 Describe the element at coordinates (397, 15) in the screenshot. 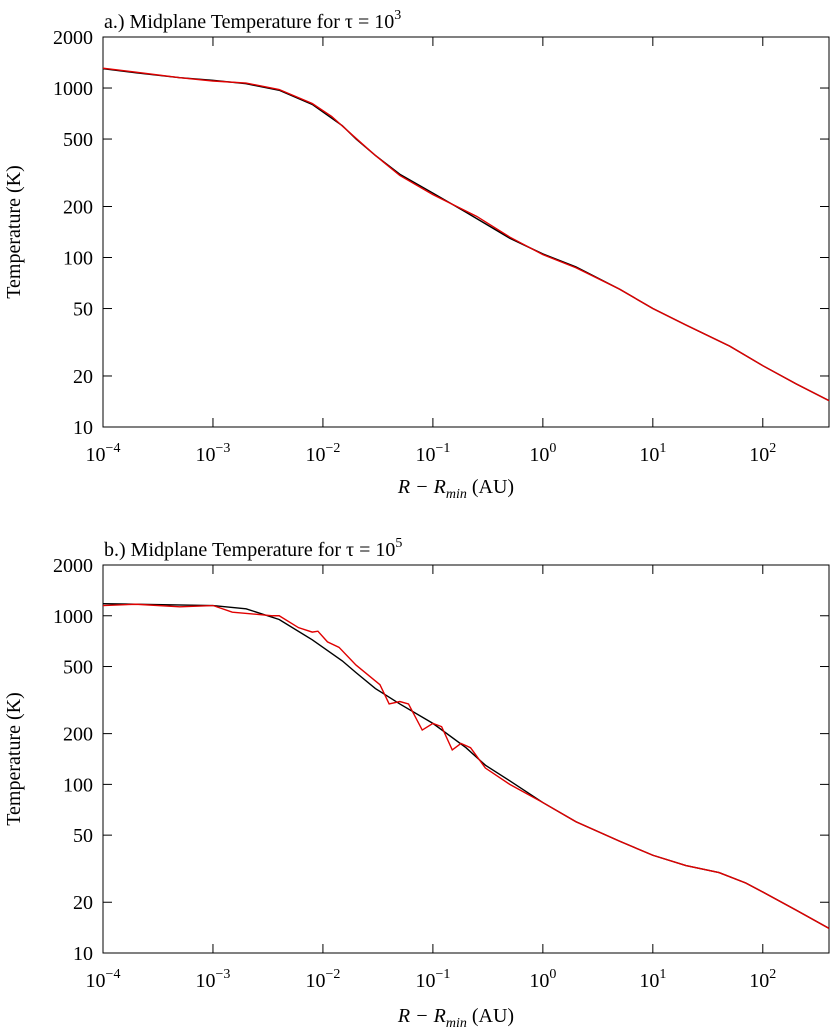

I see `title-exponent: 3` at that location.